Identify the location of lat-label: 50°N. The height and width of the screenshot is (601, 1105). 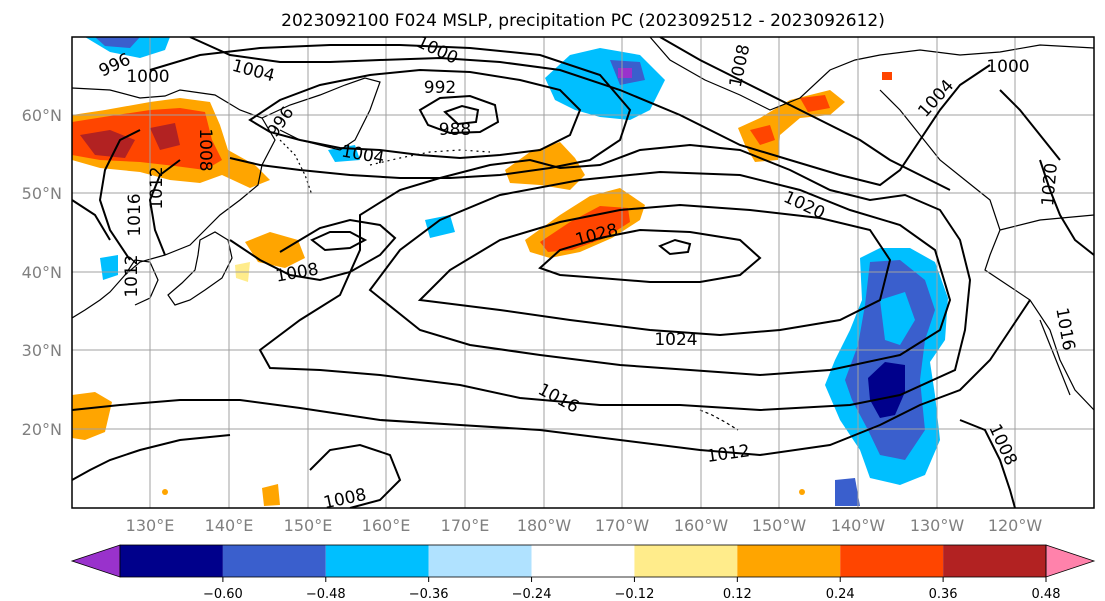
(42, 193).